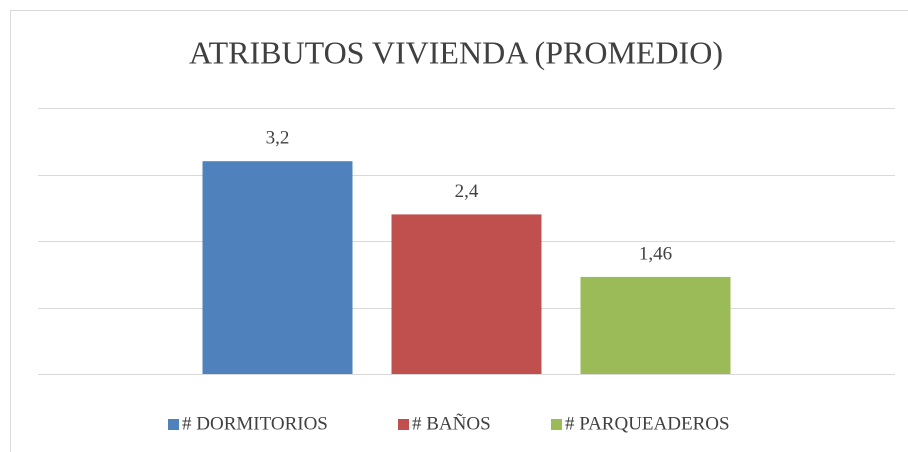  What do you see at coordinates (255, 423) in the screenshot?
I see `legend-label: # DORMITORIOS` at bounding box center [255, 423].